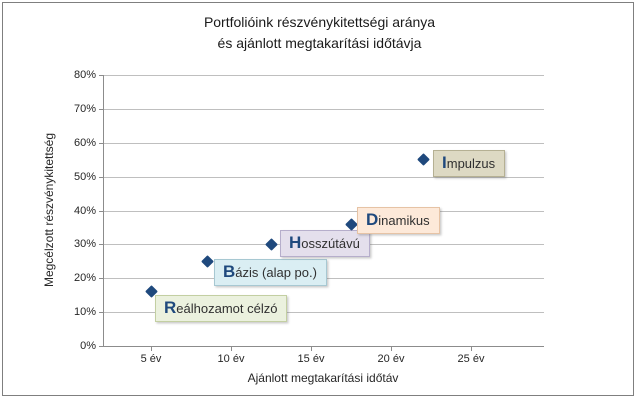  Describe the element at coordinates (84, 244) in the screenshot. I see `y-tick-label: 30%` at that location.